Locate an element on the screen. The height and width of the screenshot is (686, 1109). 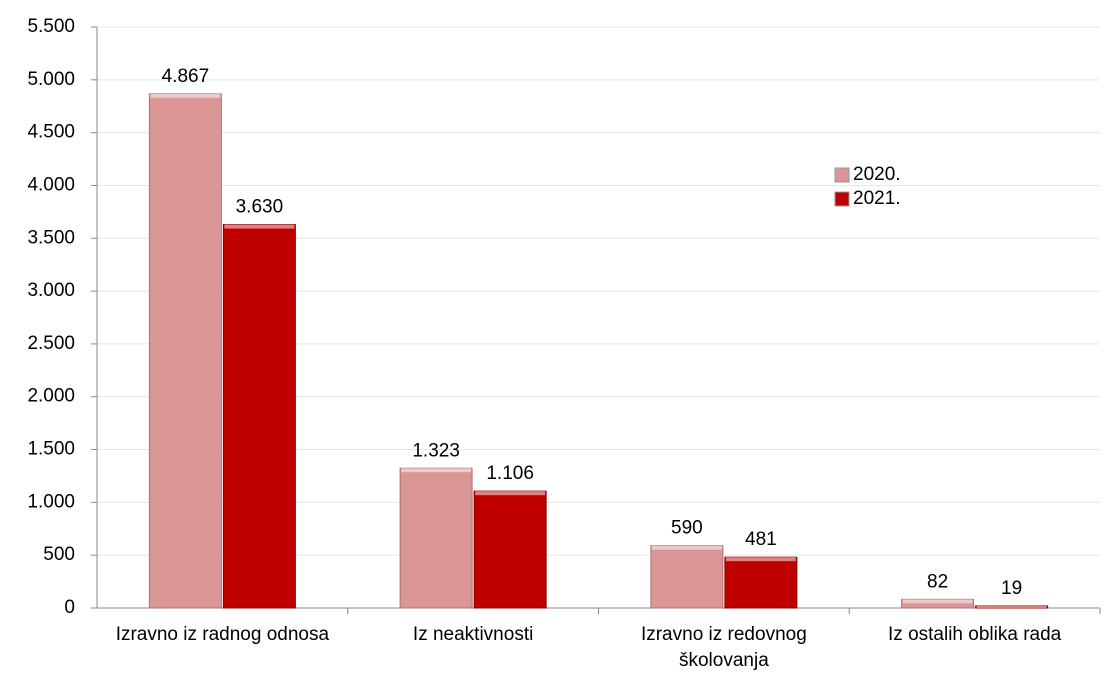
y-tick-label: 4.500 is located at coordinates (51, 132).